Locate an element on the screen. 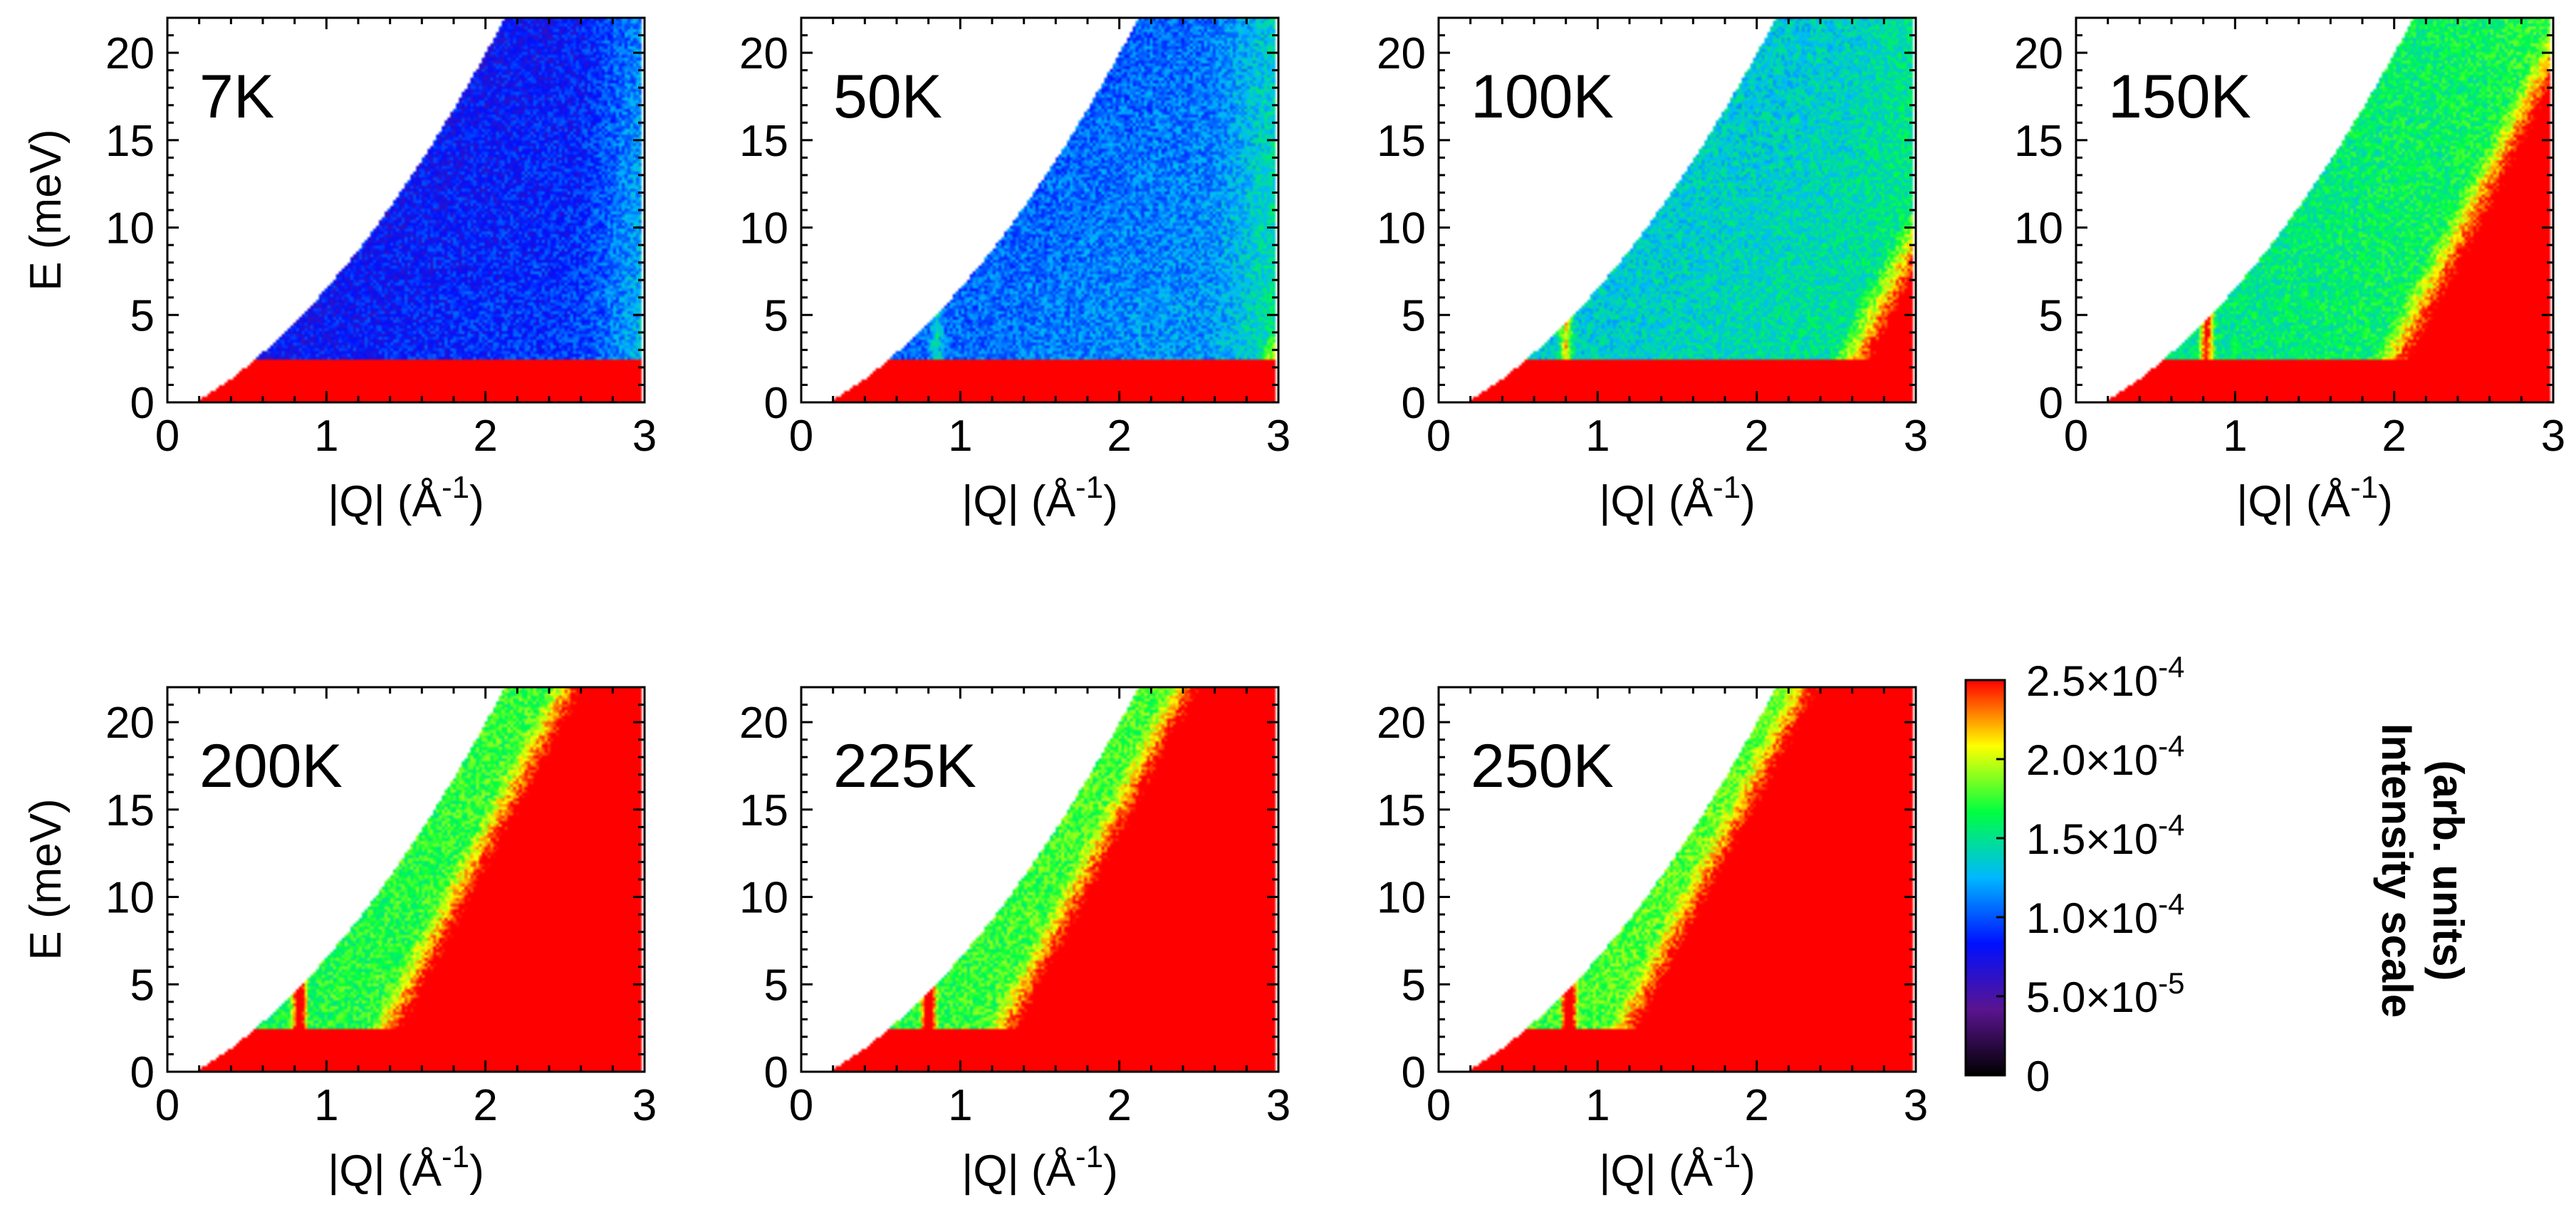 The image size is (2576, 1222). panel-150K: 0 1 2 3 0 5 10 15 20 |Q| (Å-1) 150K is located at coordinates (2289, 271).